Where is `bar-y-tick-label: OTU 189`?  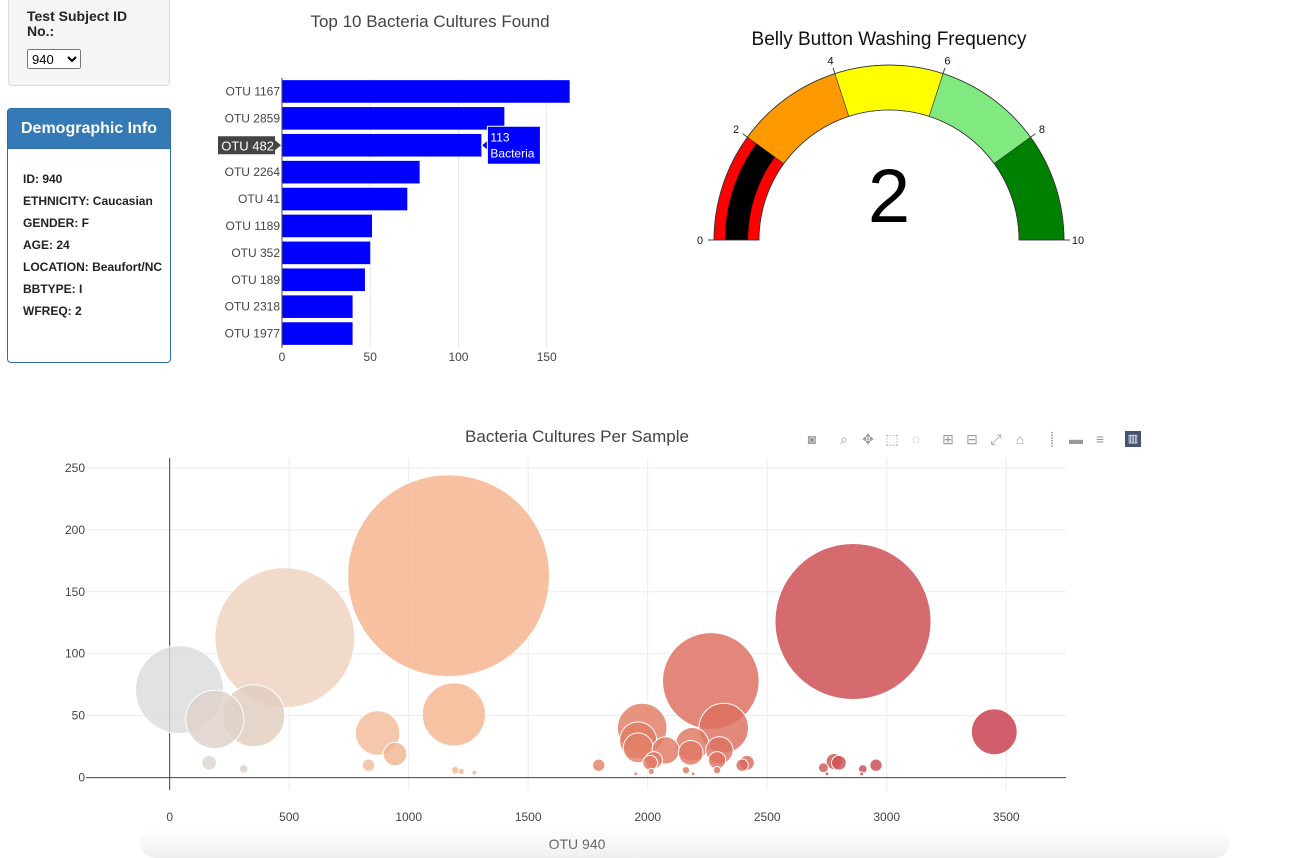 bar-y-tick-label: OTU 189 is located at coordinates (255, 280).